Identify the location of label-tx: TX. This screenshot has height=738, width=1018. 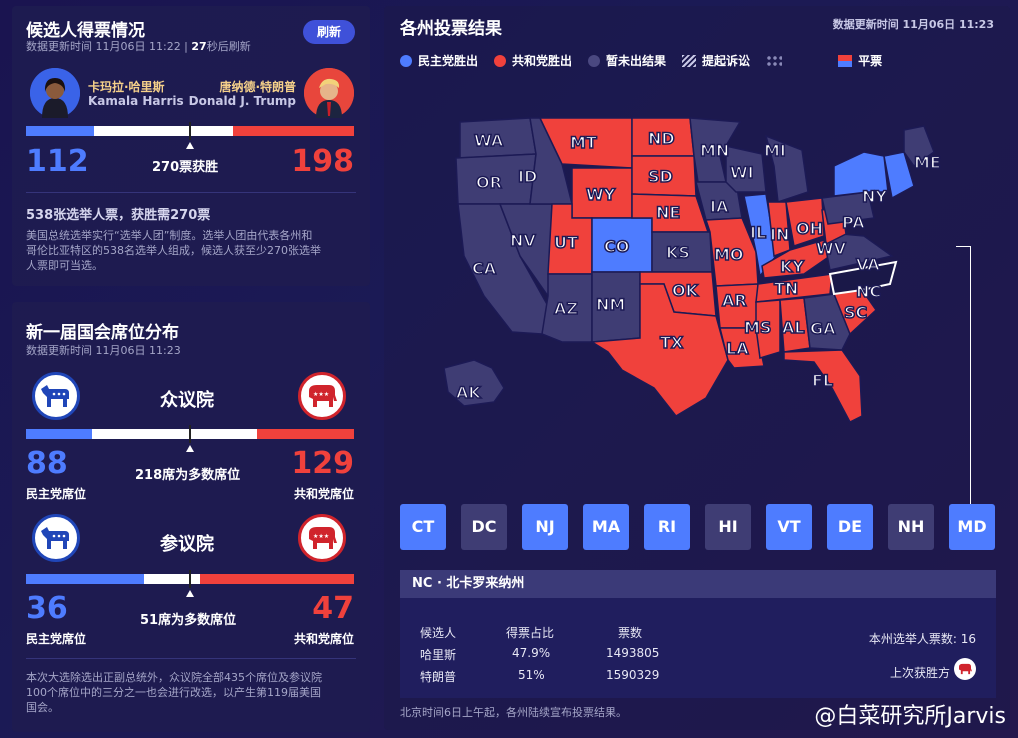
(672, 342).